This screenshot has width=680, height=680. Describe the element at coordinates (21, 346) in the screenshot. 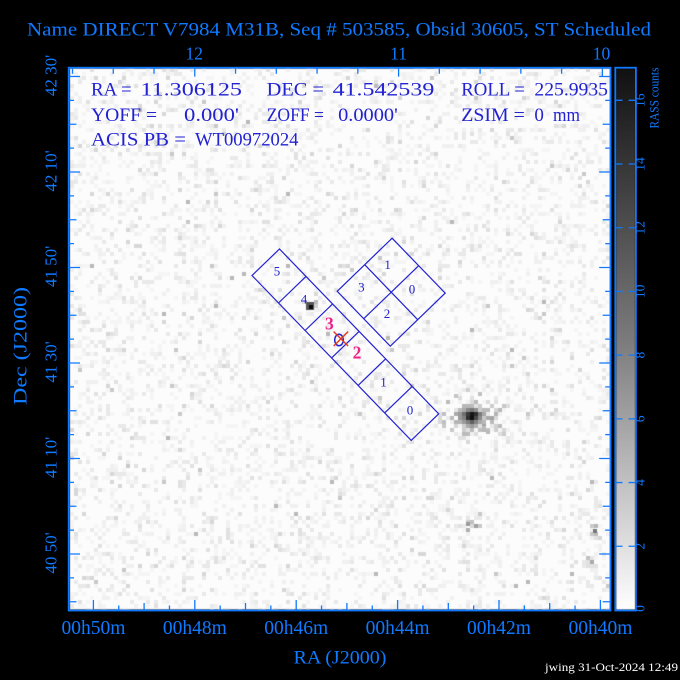

I see `svg-text: Dec (J2000)` at that location.